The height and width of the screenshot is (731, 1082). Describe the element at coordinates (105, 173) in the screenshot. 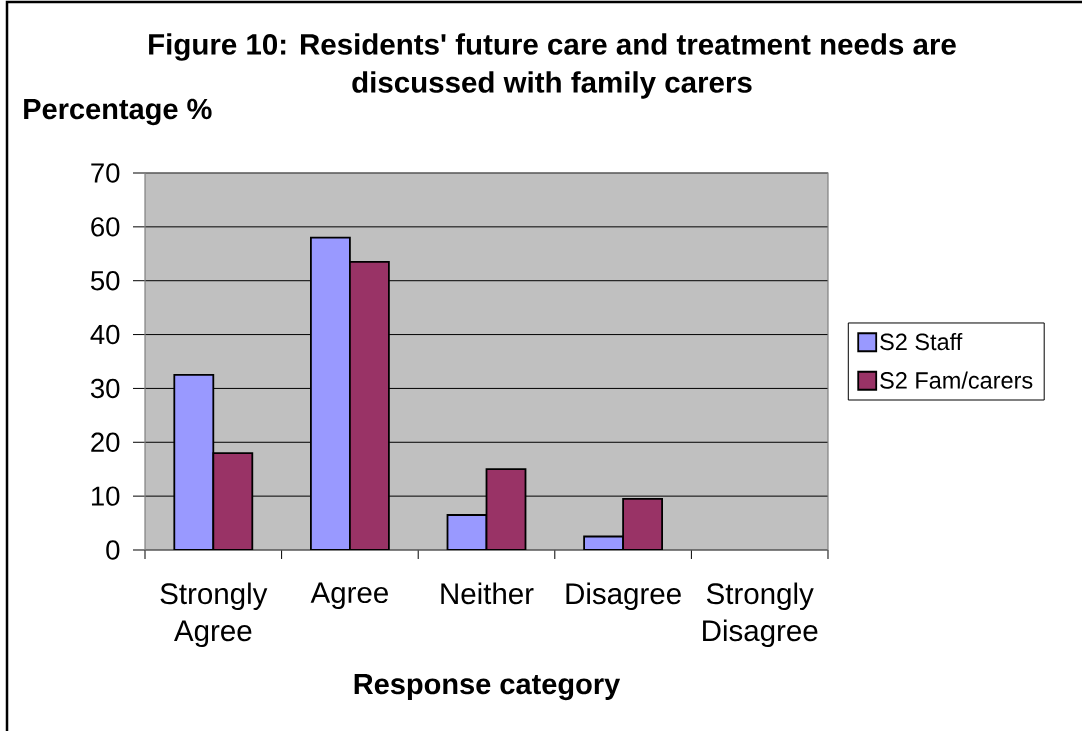

I see `y-tick-label: 70` at that location.